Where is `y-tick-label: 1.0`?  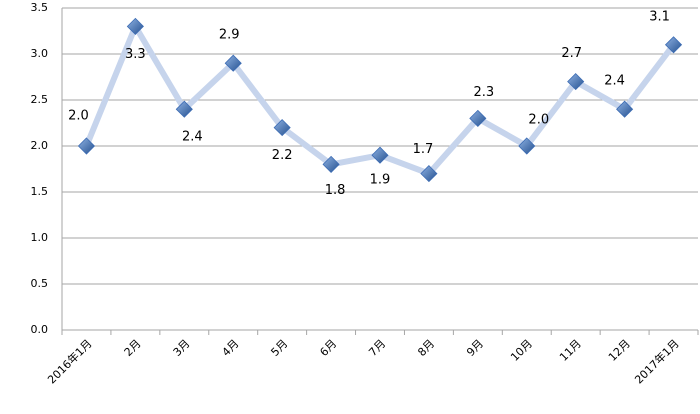
y-tick-label: 1.0 is located at coordinates (40, 237).